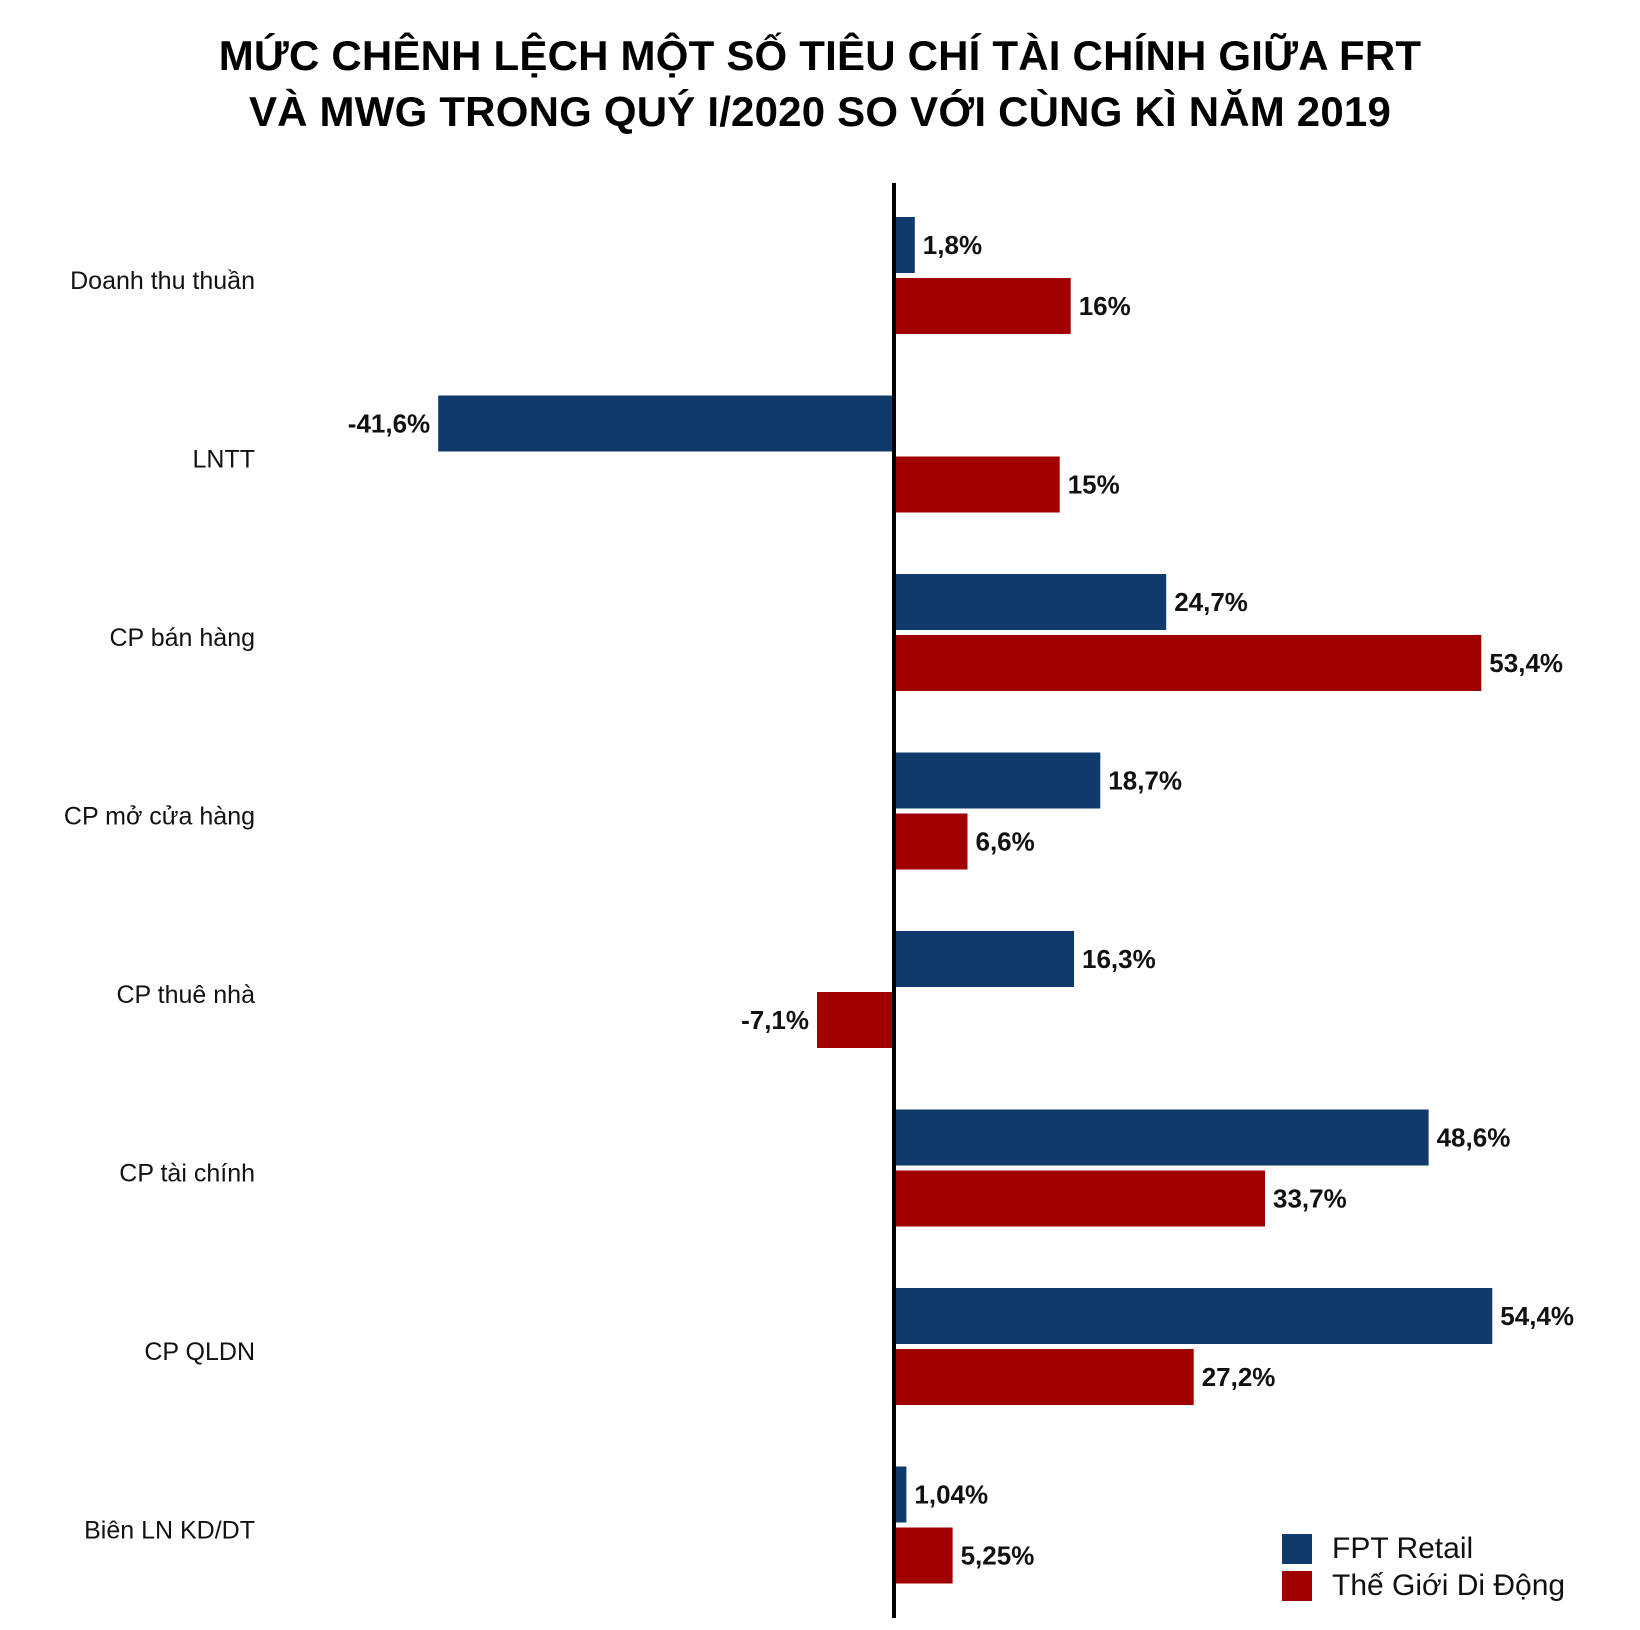 The image size is (1640, 1630). I want to click on data-label: 53,4%, so click(1526, 663).